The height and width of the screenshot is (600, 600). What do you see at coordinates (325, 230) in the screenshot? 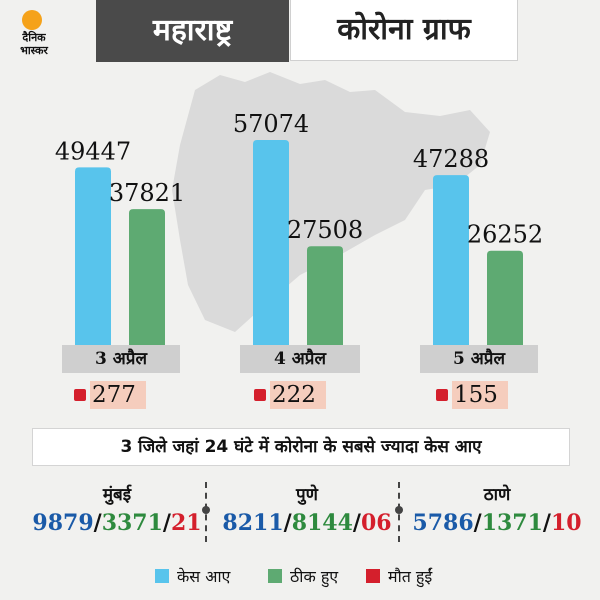
I see `bar-value-label: 27508` at bounding box center [325, 230].